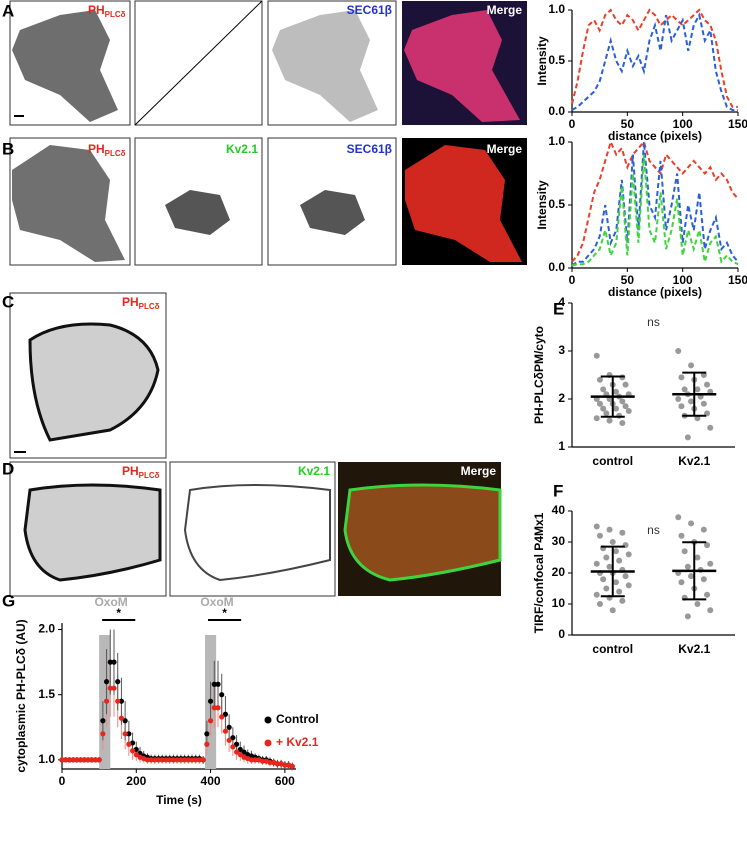 Image resolution: width=747 pixels, height=845 pixels. Describe the element at coordinates (198, 63) in the screenshot. I see `empty-diagonal` at that location.